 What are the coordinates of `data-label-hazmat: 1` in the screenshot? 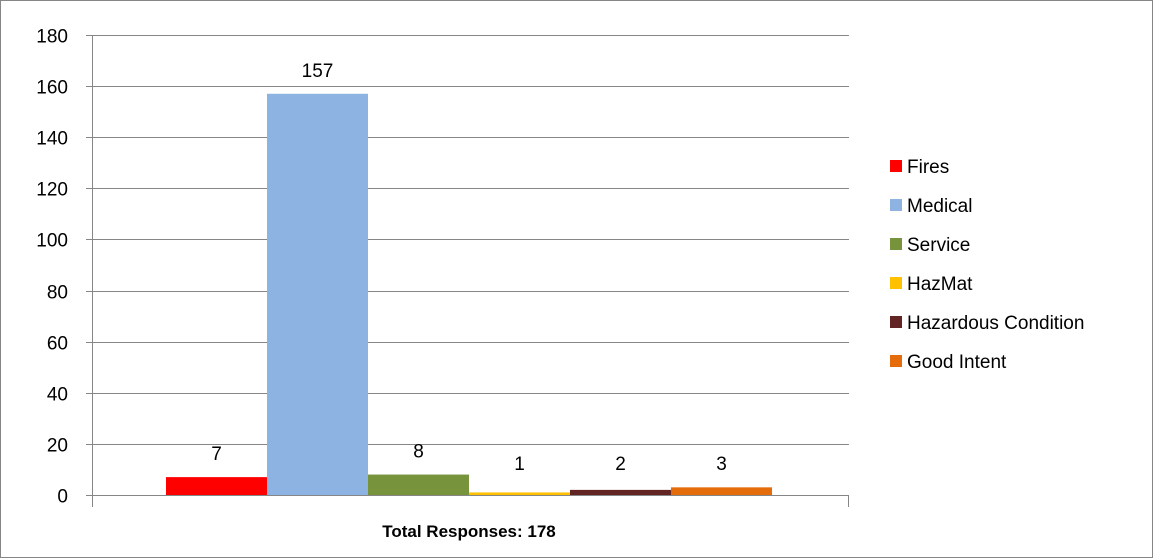 It's located at (519, 464).